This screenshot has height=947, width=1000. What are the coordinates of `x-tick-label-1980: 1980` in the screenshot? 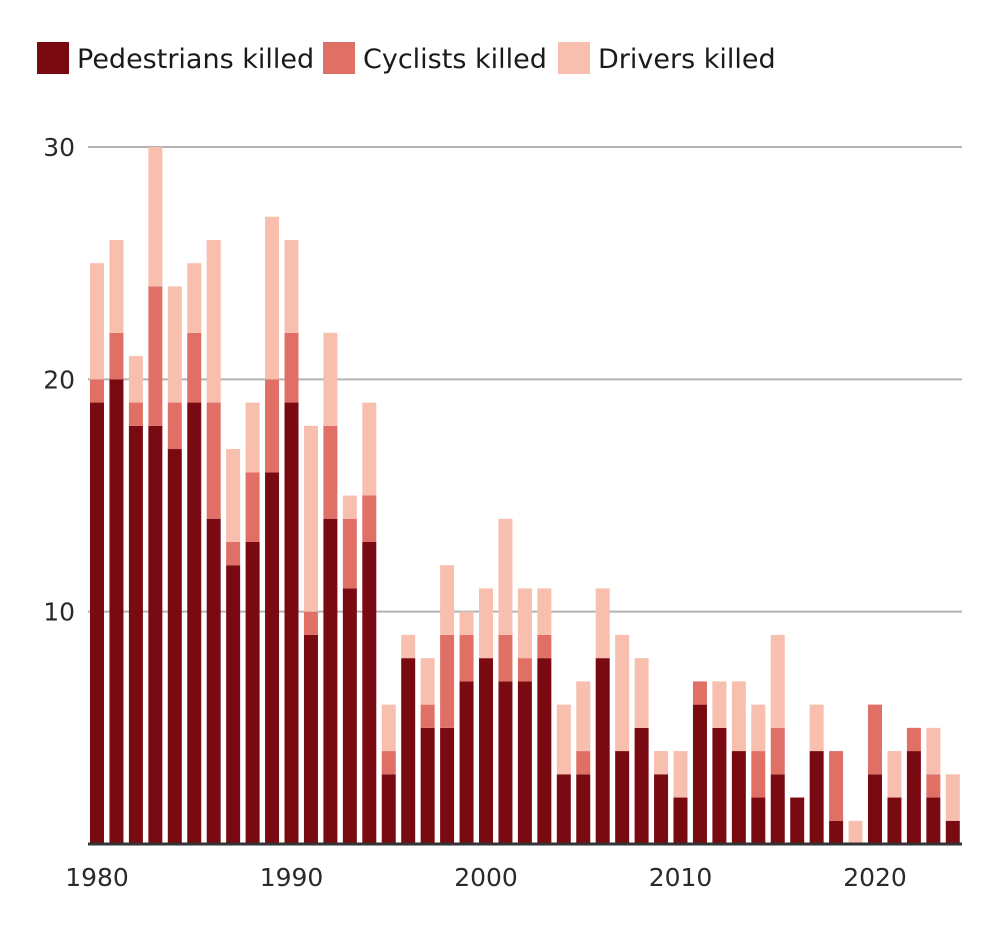 It's located at (97, 877).